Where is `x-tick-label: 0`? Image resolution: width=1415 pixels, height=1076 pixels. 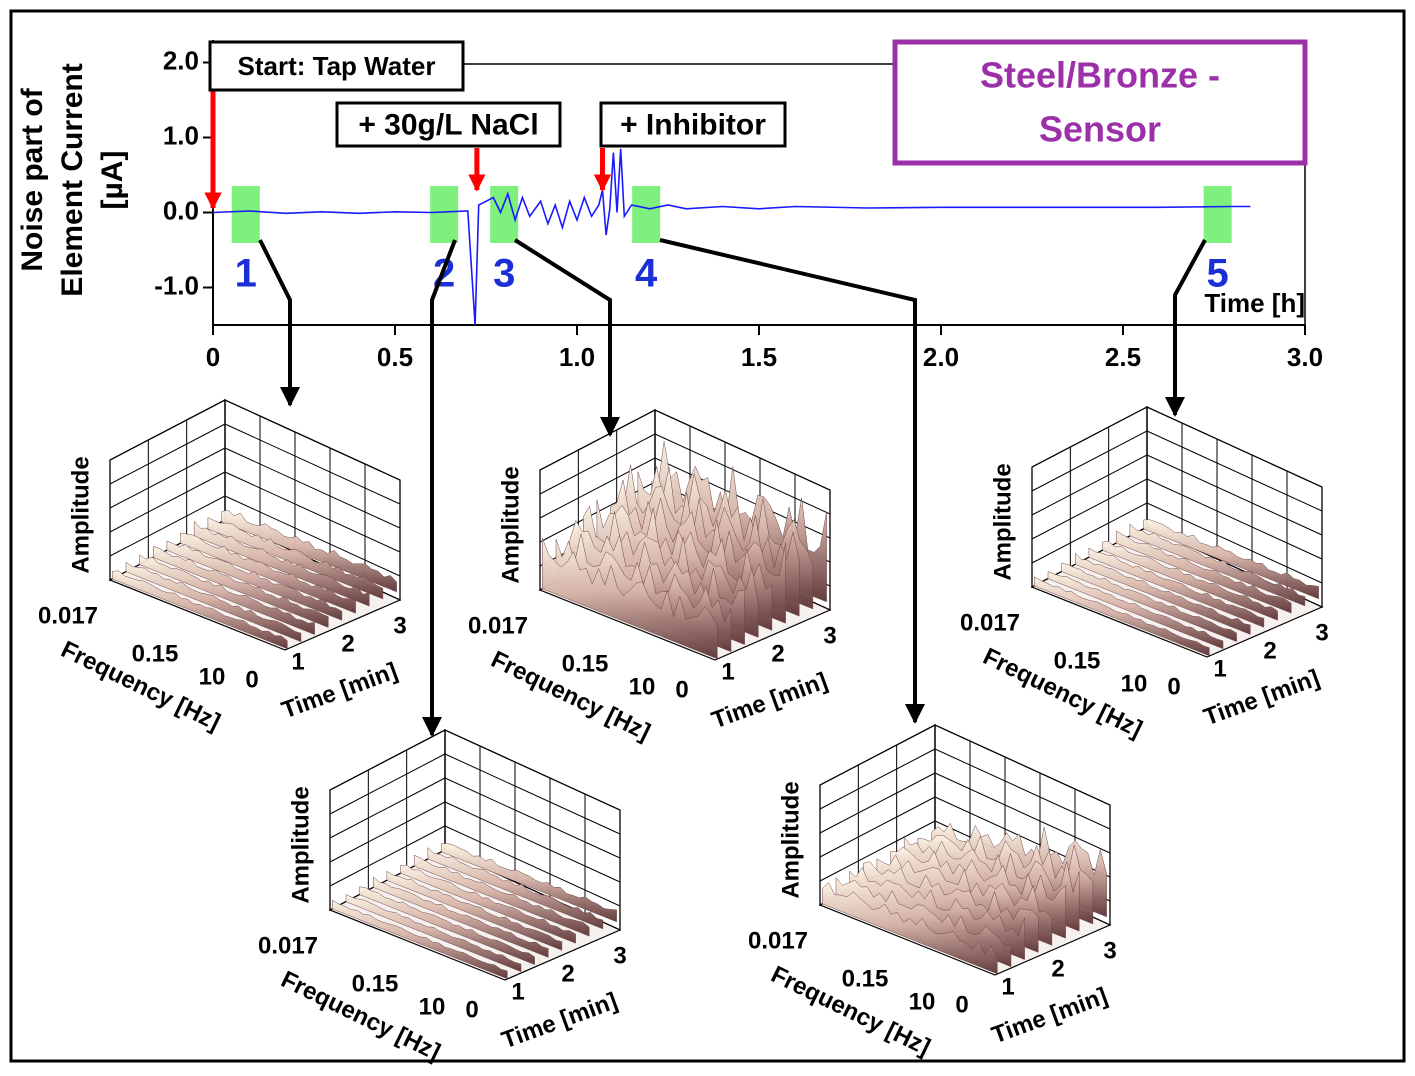 x-tick-label: 0 is located at coordinates (213, 357).